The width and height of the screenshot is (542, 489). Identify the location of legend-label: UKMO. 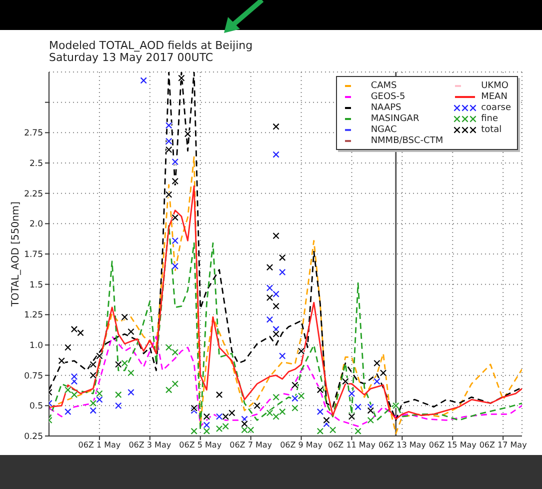
(494, 85).